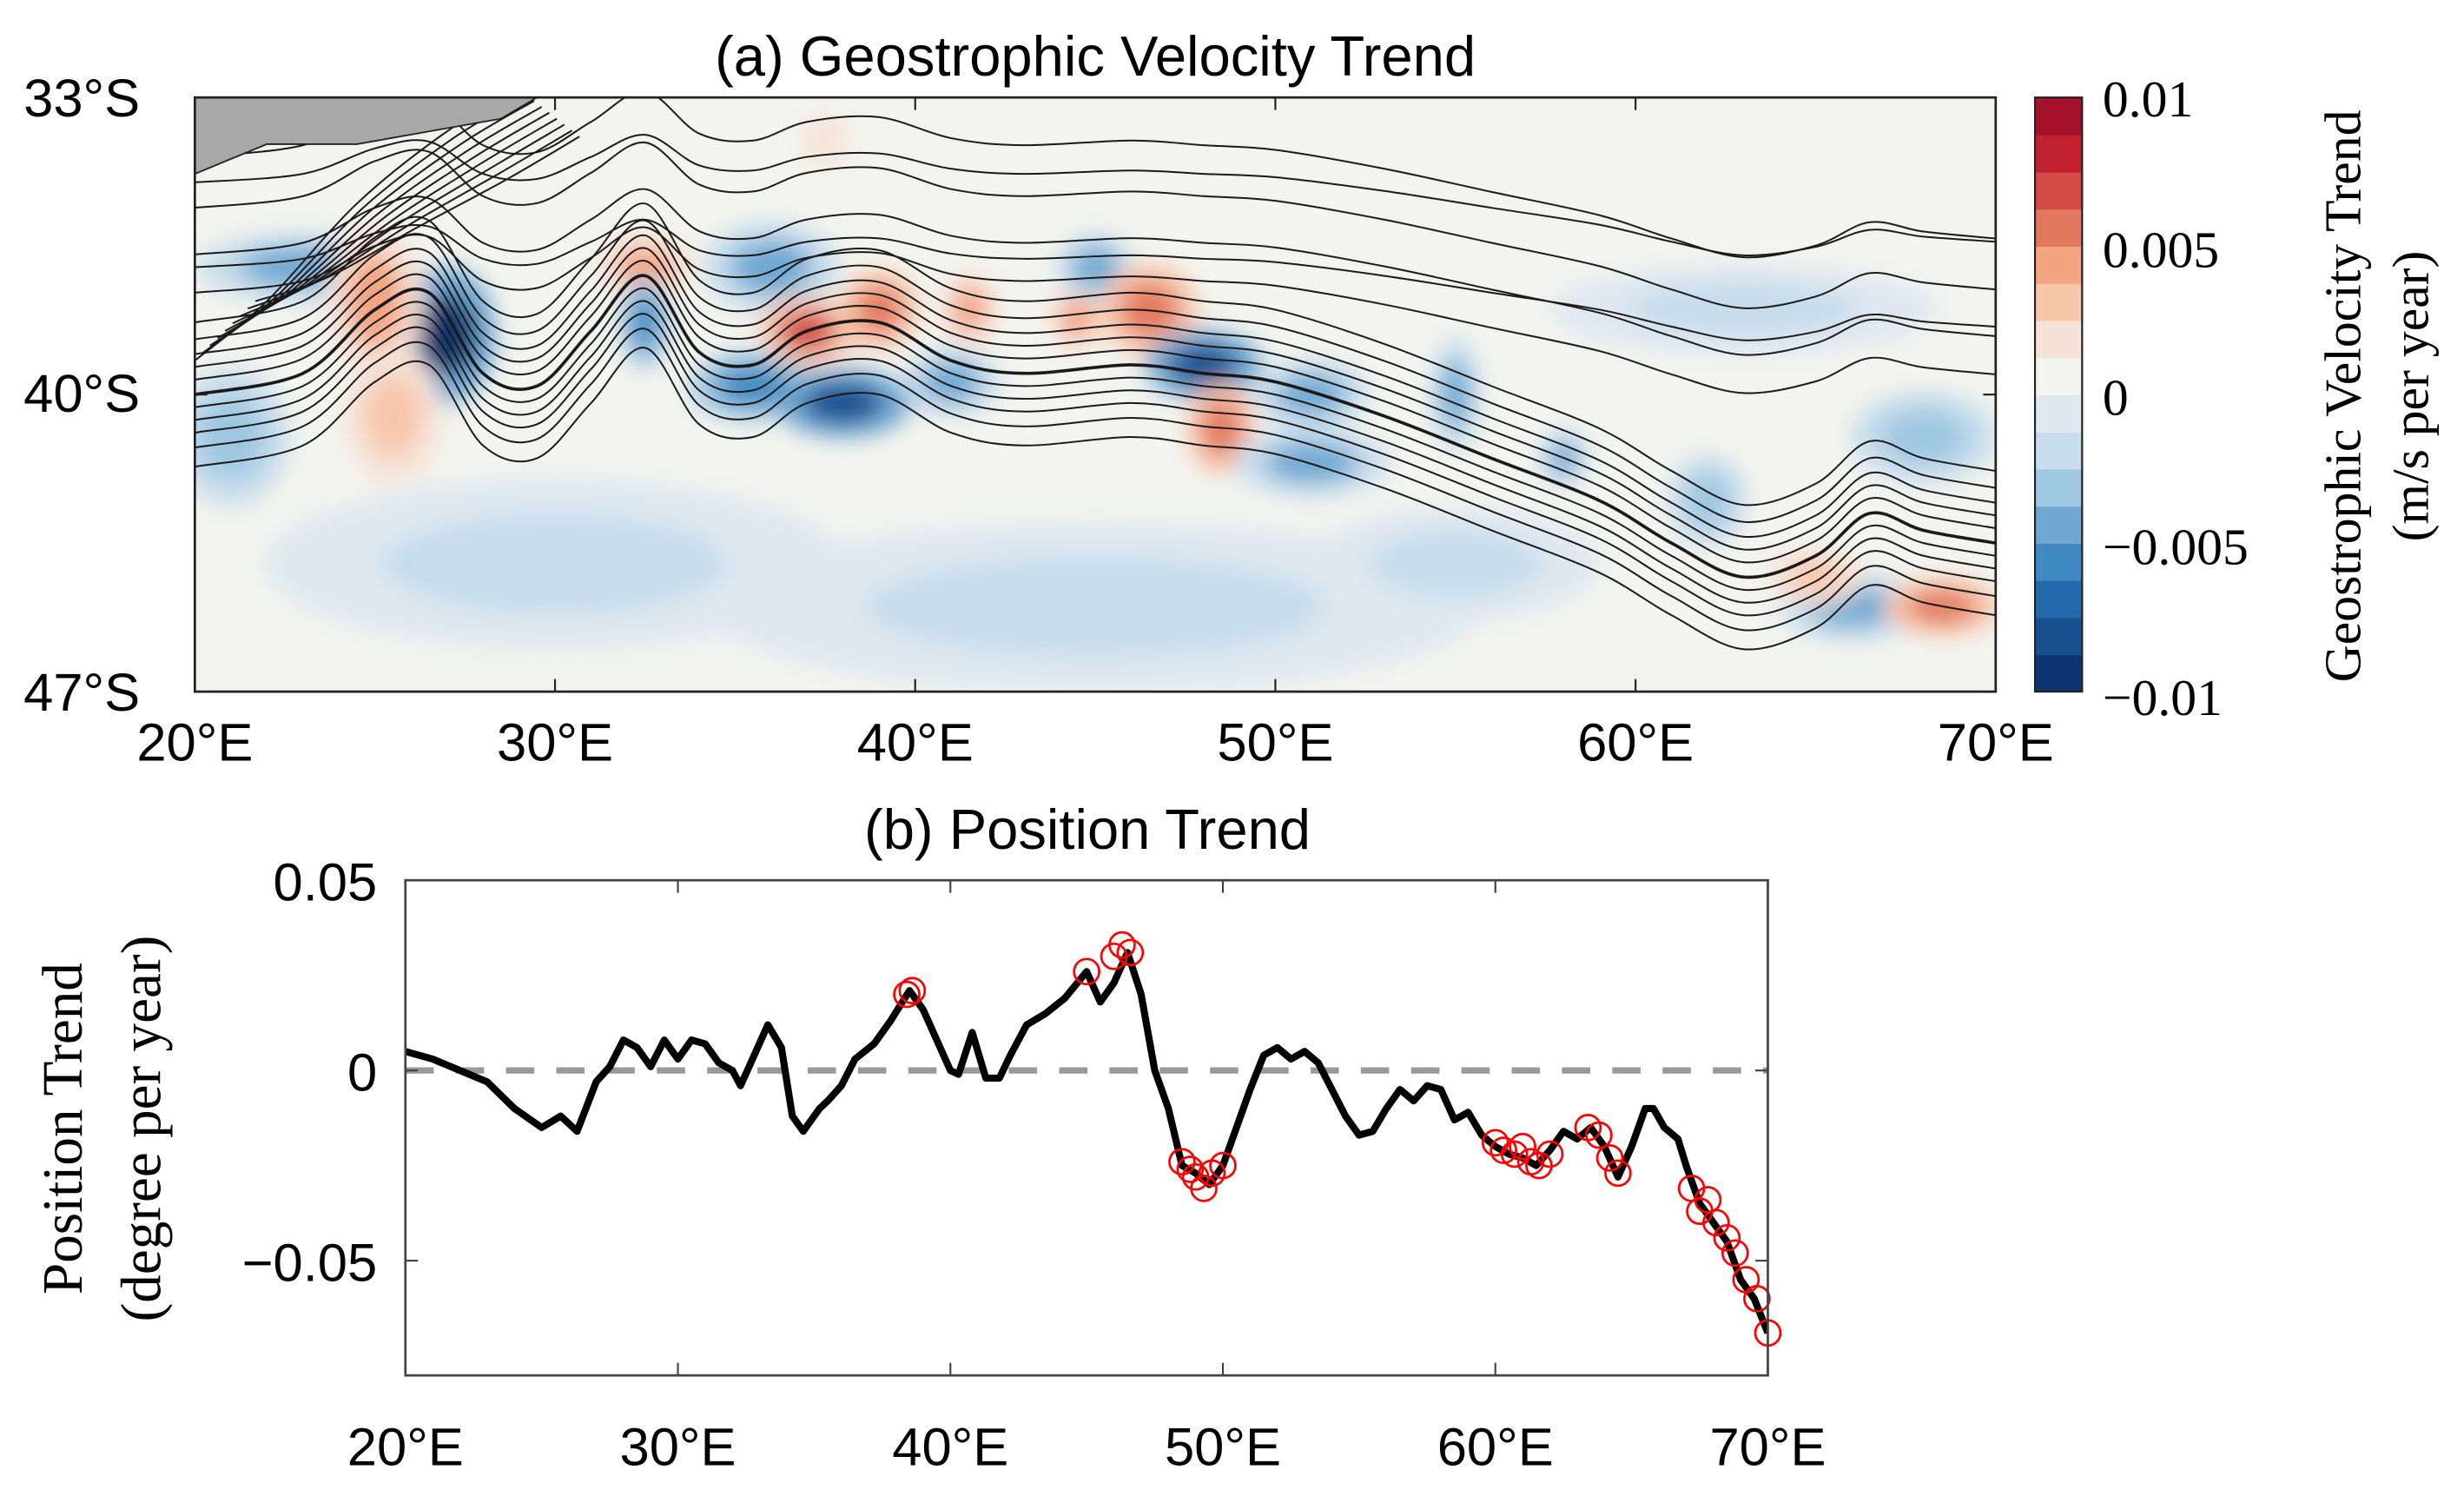 Image resolution: width=2464 pixels, height=1503 pixels. I want to click on colorbar-tick-neg0.005: −0.005, so click(2176, 547).